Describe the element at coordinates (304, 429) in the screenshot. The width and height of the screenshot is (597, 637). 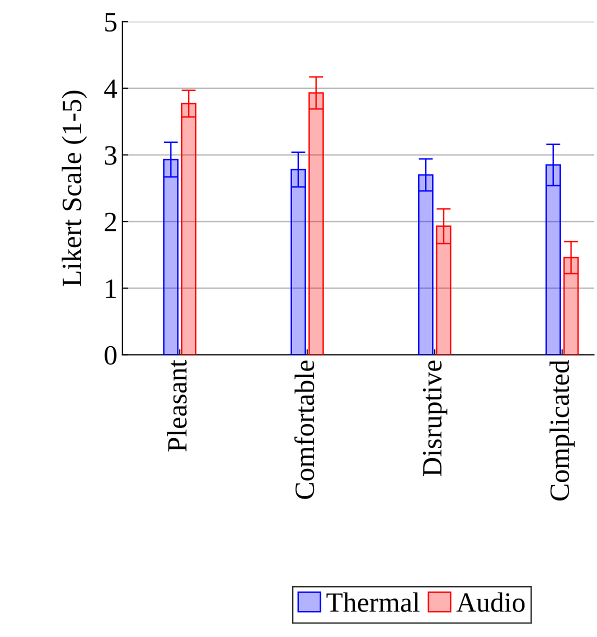
I see `x-tick-label: Comfortable` at that location.